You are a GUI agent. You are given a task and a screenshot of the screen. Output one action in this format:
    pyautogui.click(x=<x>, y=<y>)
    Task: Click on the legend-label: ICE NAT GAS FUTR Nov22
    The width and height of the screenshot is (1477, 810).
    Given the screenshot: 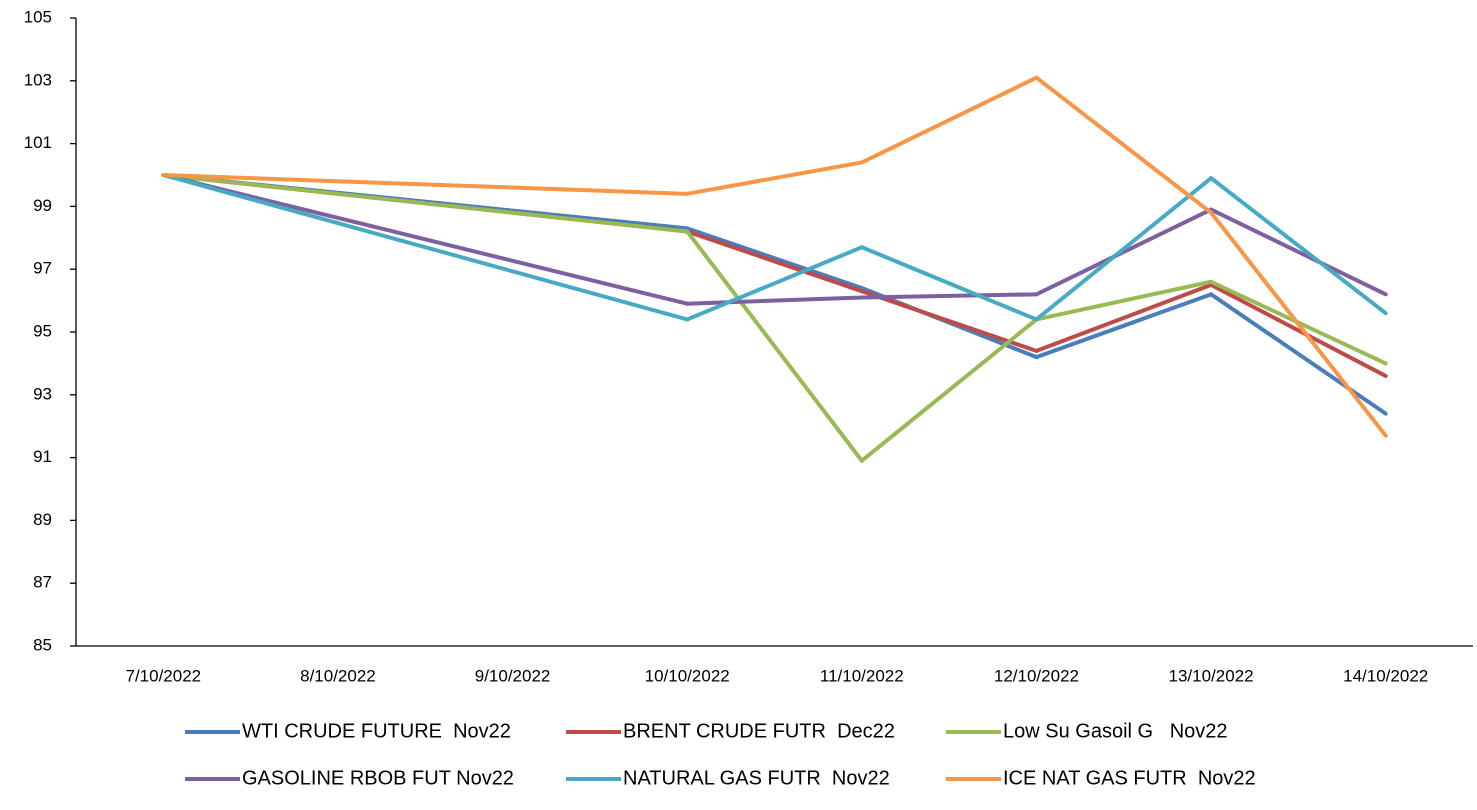 What is the action you would take?
    pyautogui.click(x=1129, y=778)
    